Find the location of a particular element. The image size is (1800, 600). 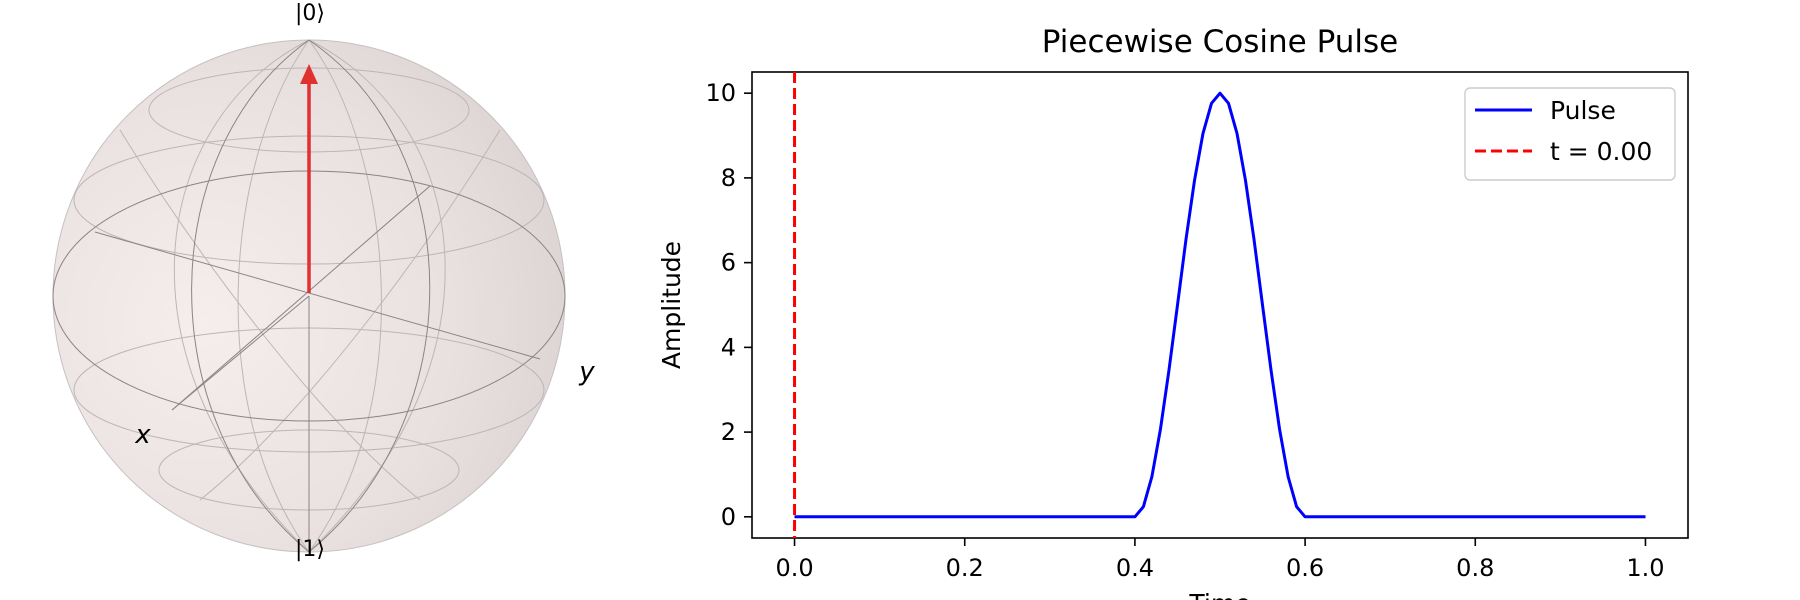

x-tick-label: 0.2 is located at coordinates (965, 568).